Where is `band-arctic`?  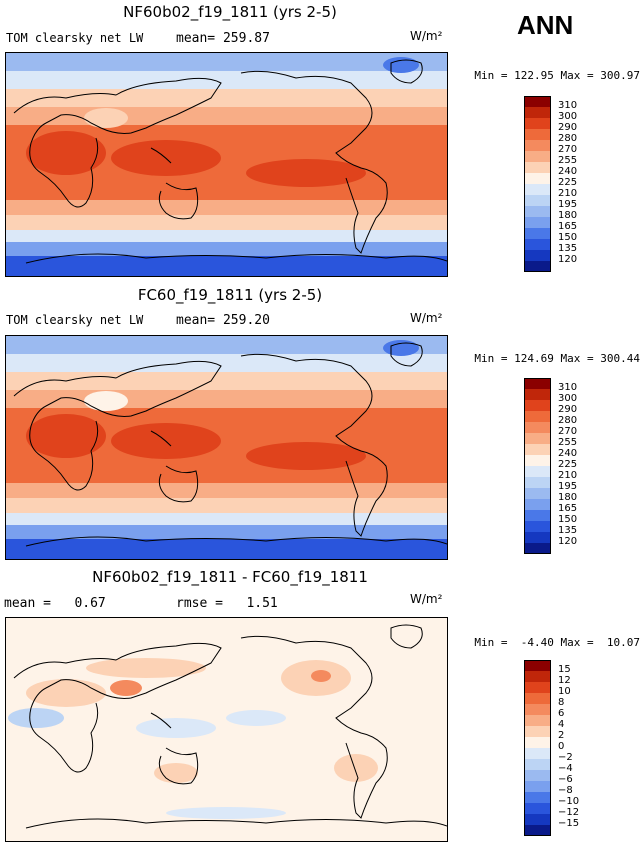 band-arctic is located at coordinates (226, 62).